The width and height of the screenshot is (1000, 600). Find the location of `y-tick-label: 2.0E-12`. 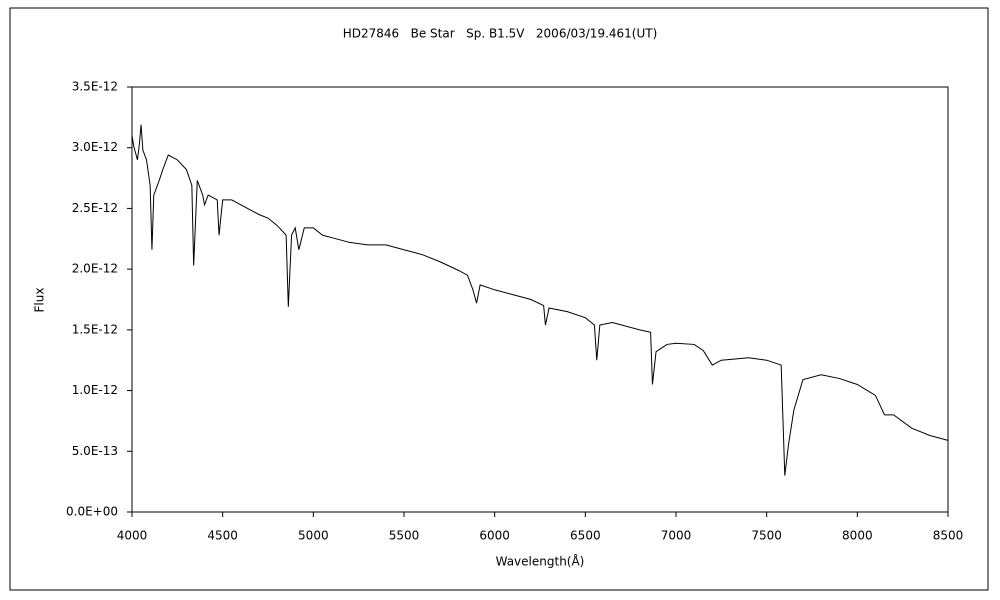

y-tick-label: 2.0E-12 is located at coordinates (95, 269).